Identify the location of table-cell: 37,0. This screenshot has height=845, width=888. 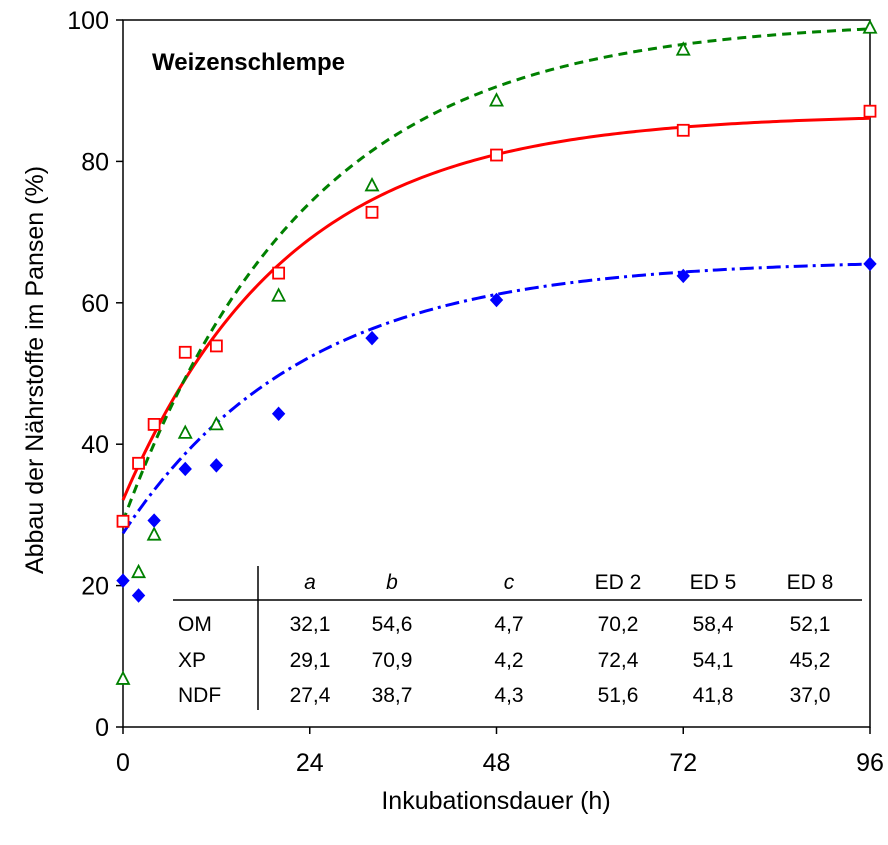
(810, 695).